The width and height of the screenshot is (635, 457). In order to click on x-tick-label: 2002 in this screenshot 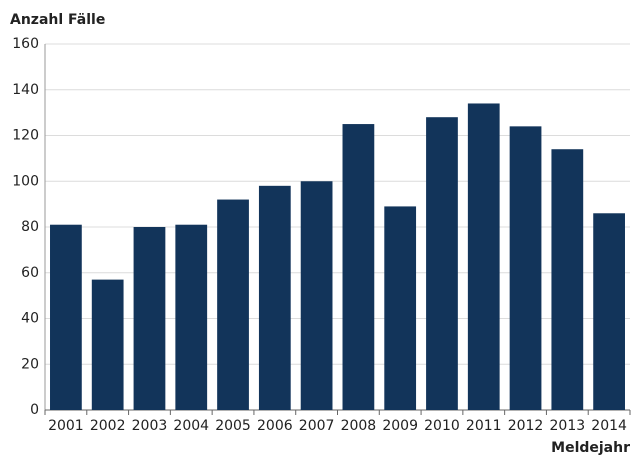, I will do `click(108, 426)`.